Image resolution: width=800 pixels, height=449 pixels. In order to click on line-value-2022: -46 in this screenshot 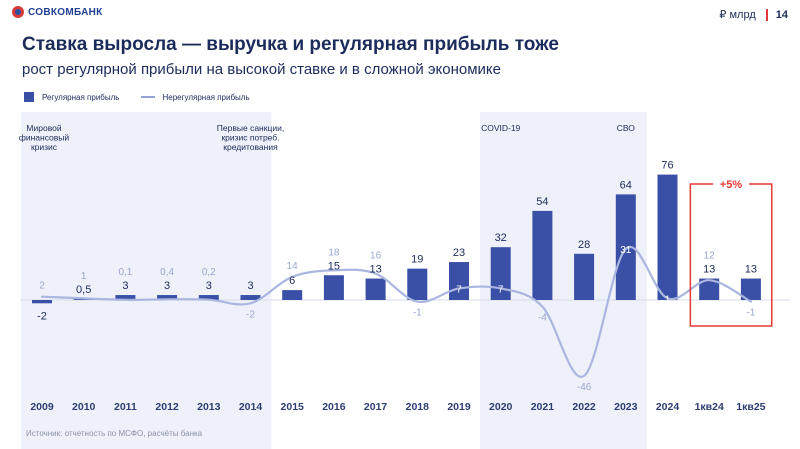, I will do `click(584, 387)`.